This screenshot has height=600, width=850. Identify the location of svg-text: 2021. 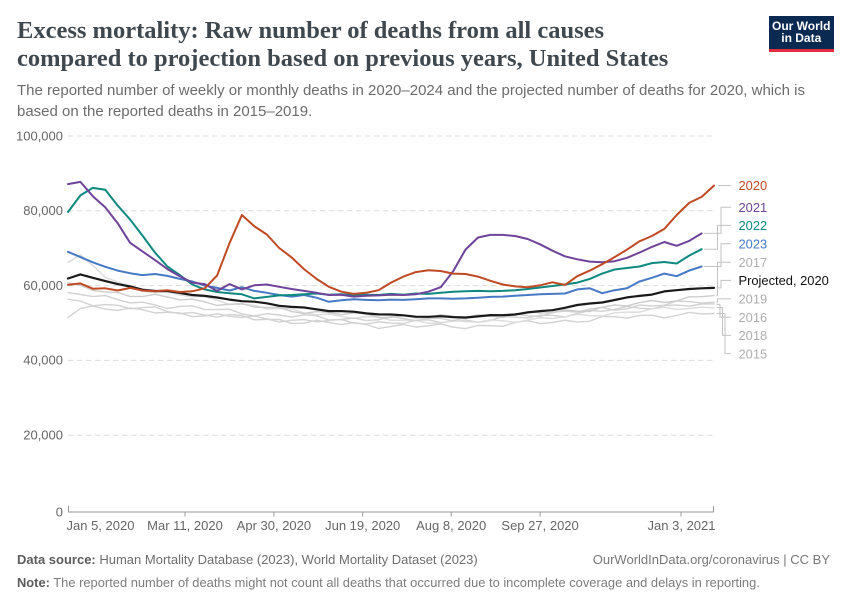
(753, 207).